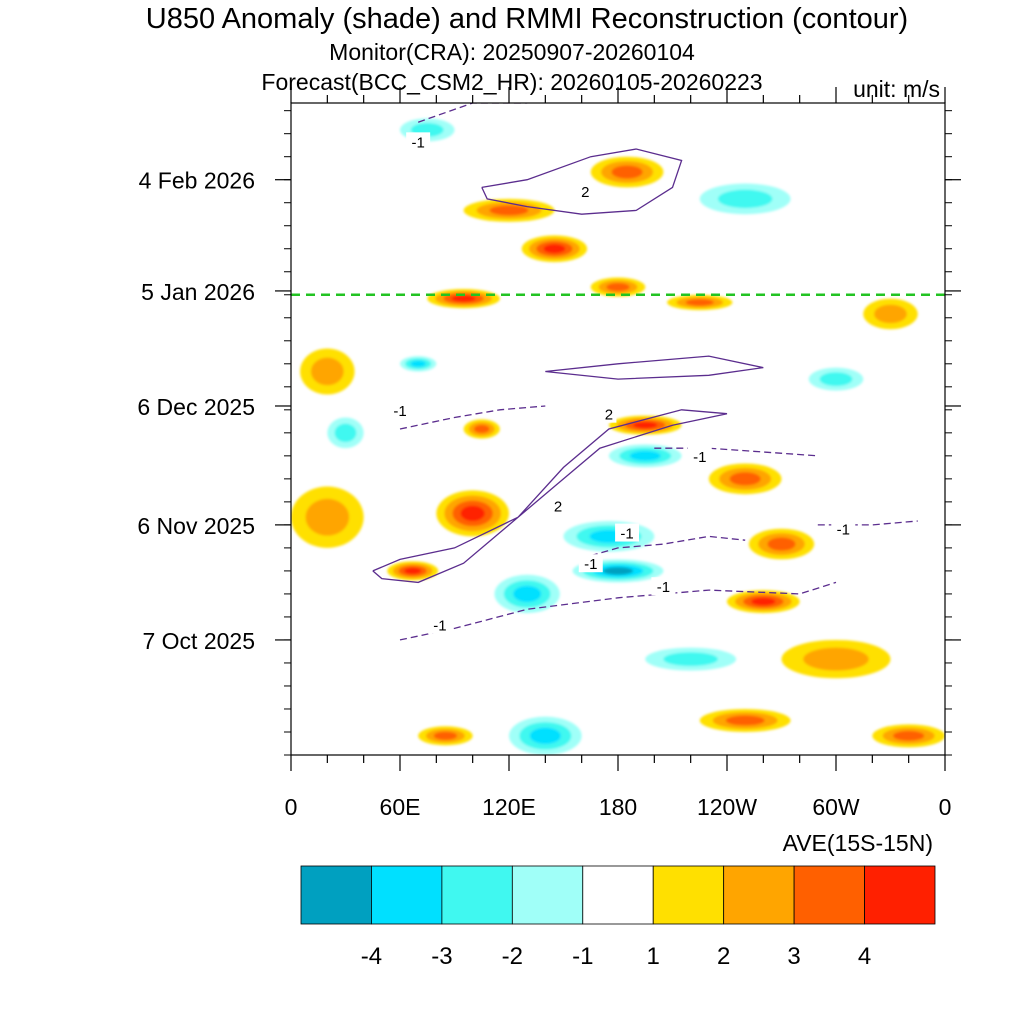  I want to click on colorbar-label: 4, so click(864, 956).